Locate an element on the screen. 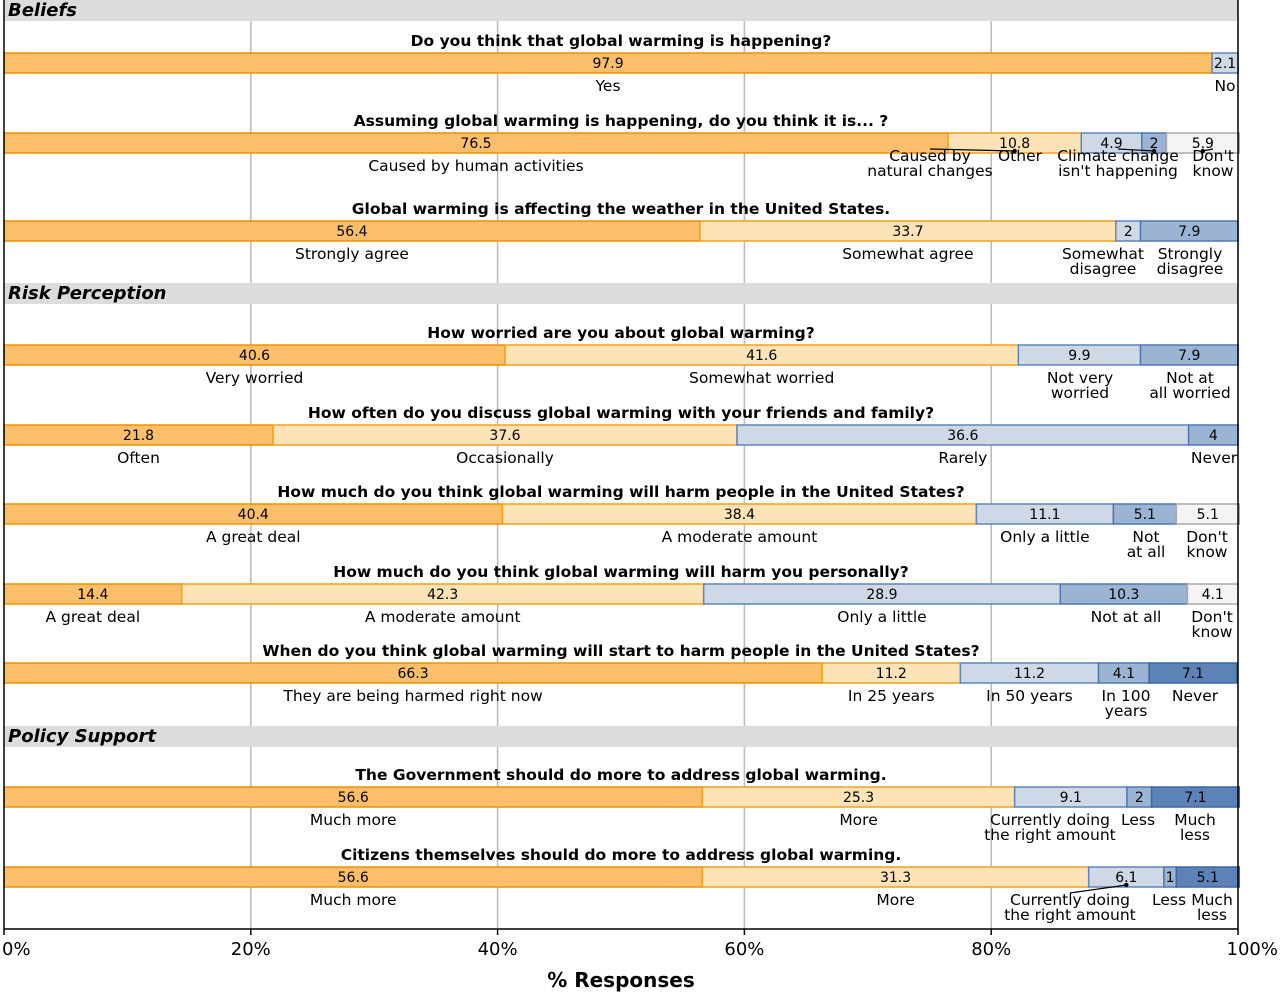 Image resolution: width=1280 pixels, height=992 pixels. bar-value-label: 21.8 is located at coordinates (138, 436).